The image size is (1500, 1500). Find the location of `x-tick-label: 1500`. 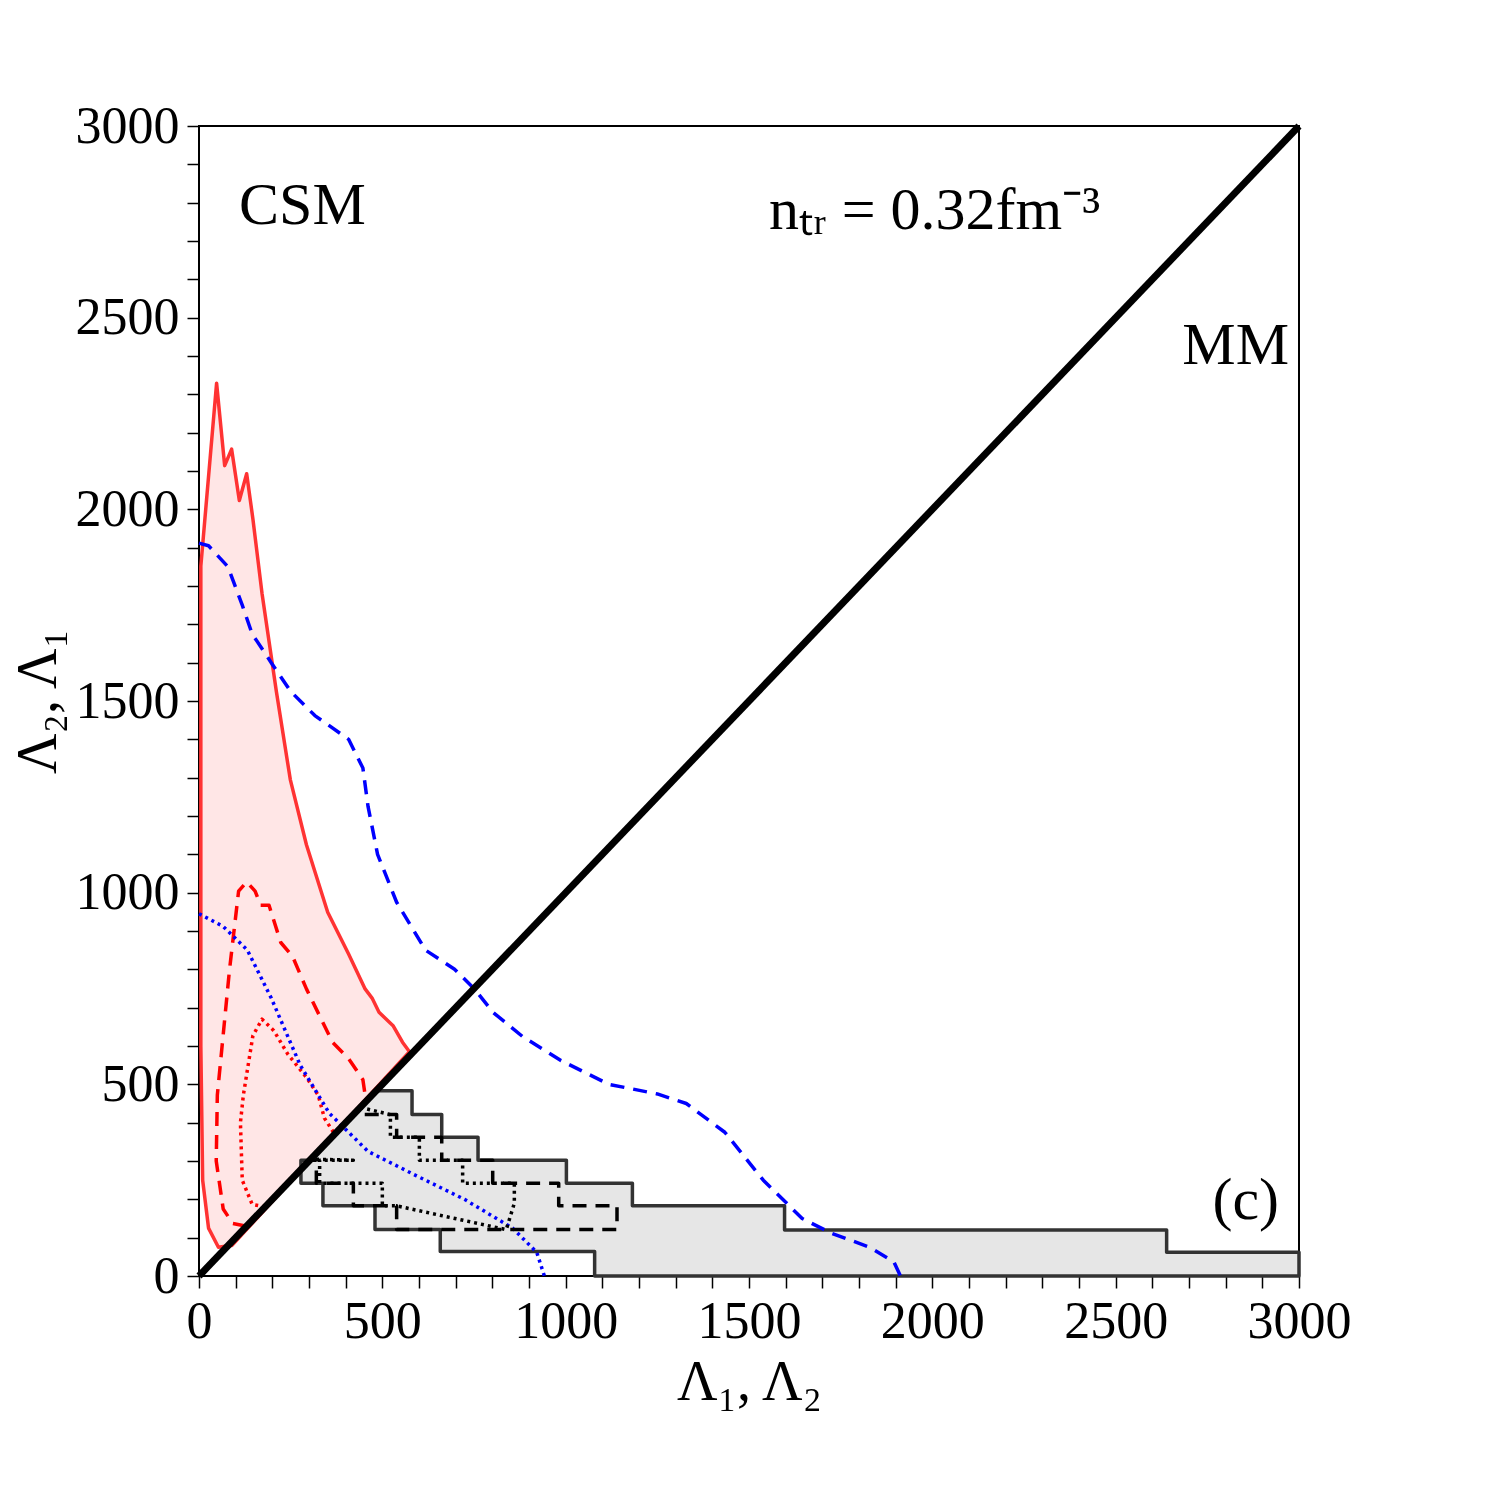

x-tick-label: 1500 is located at coordinates (749, 1320).